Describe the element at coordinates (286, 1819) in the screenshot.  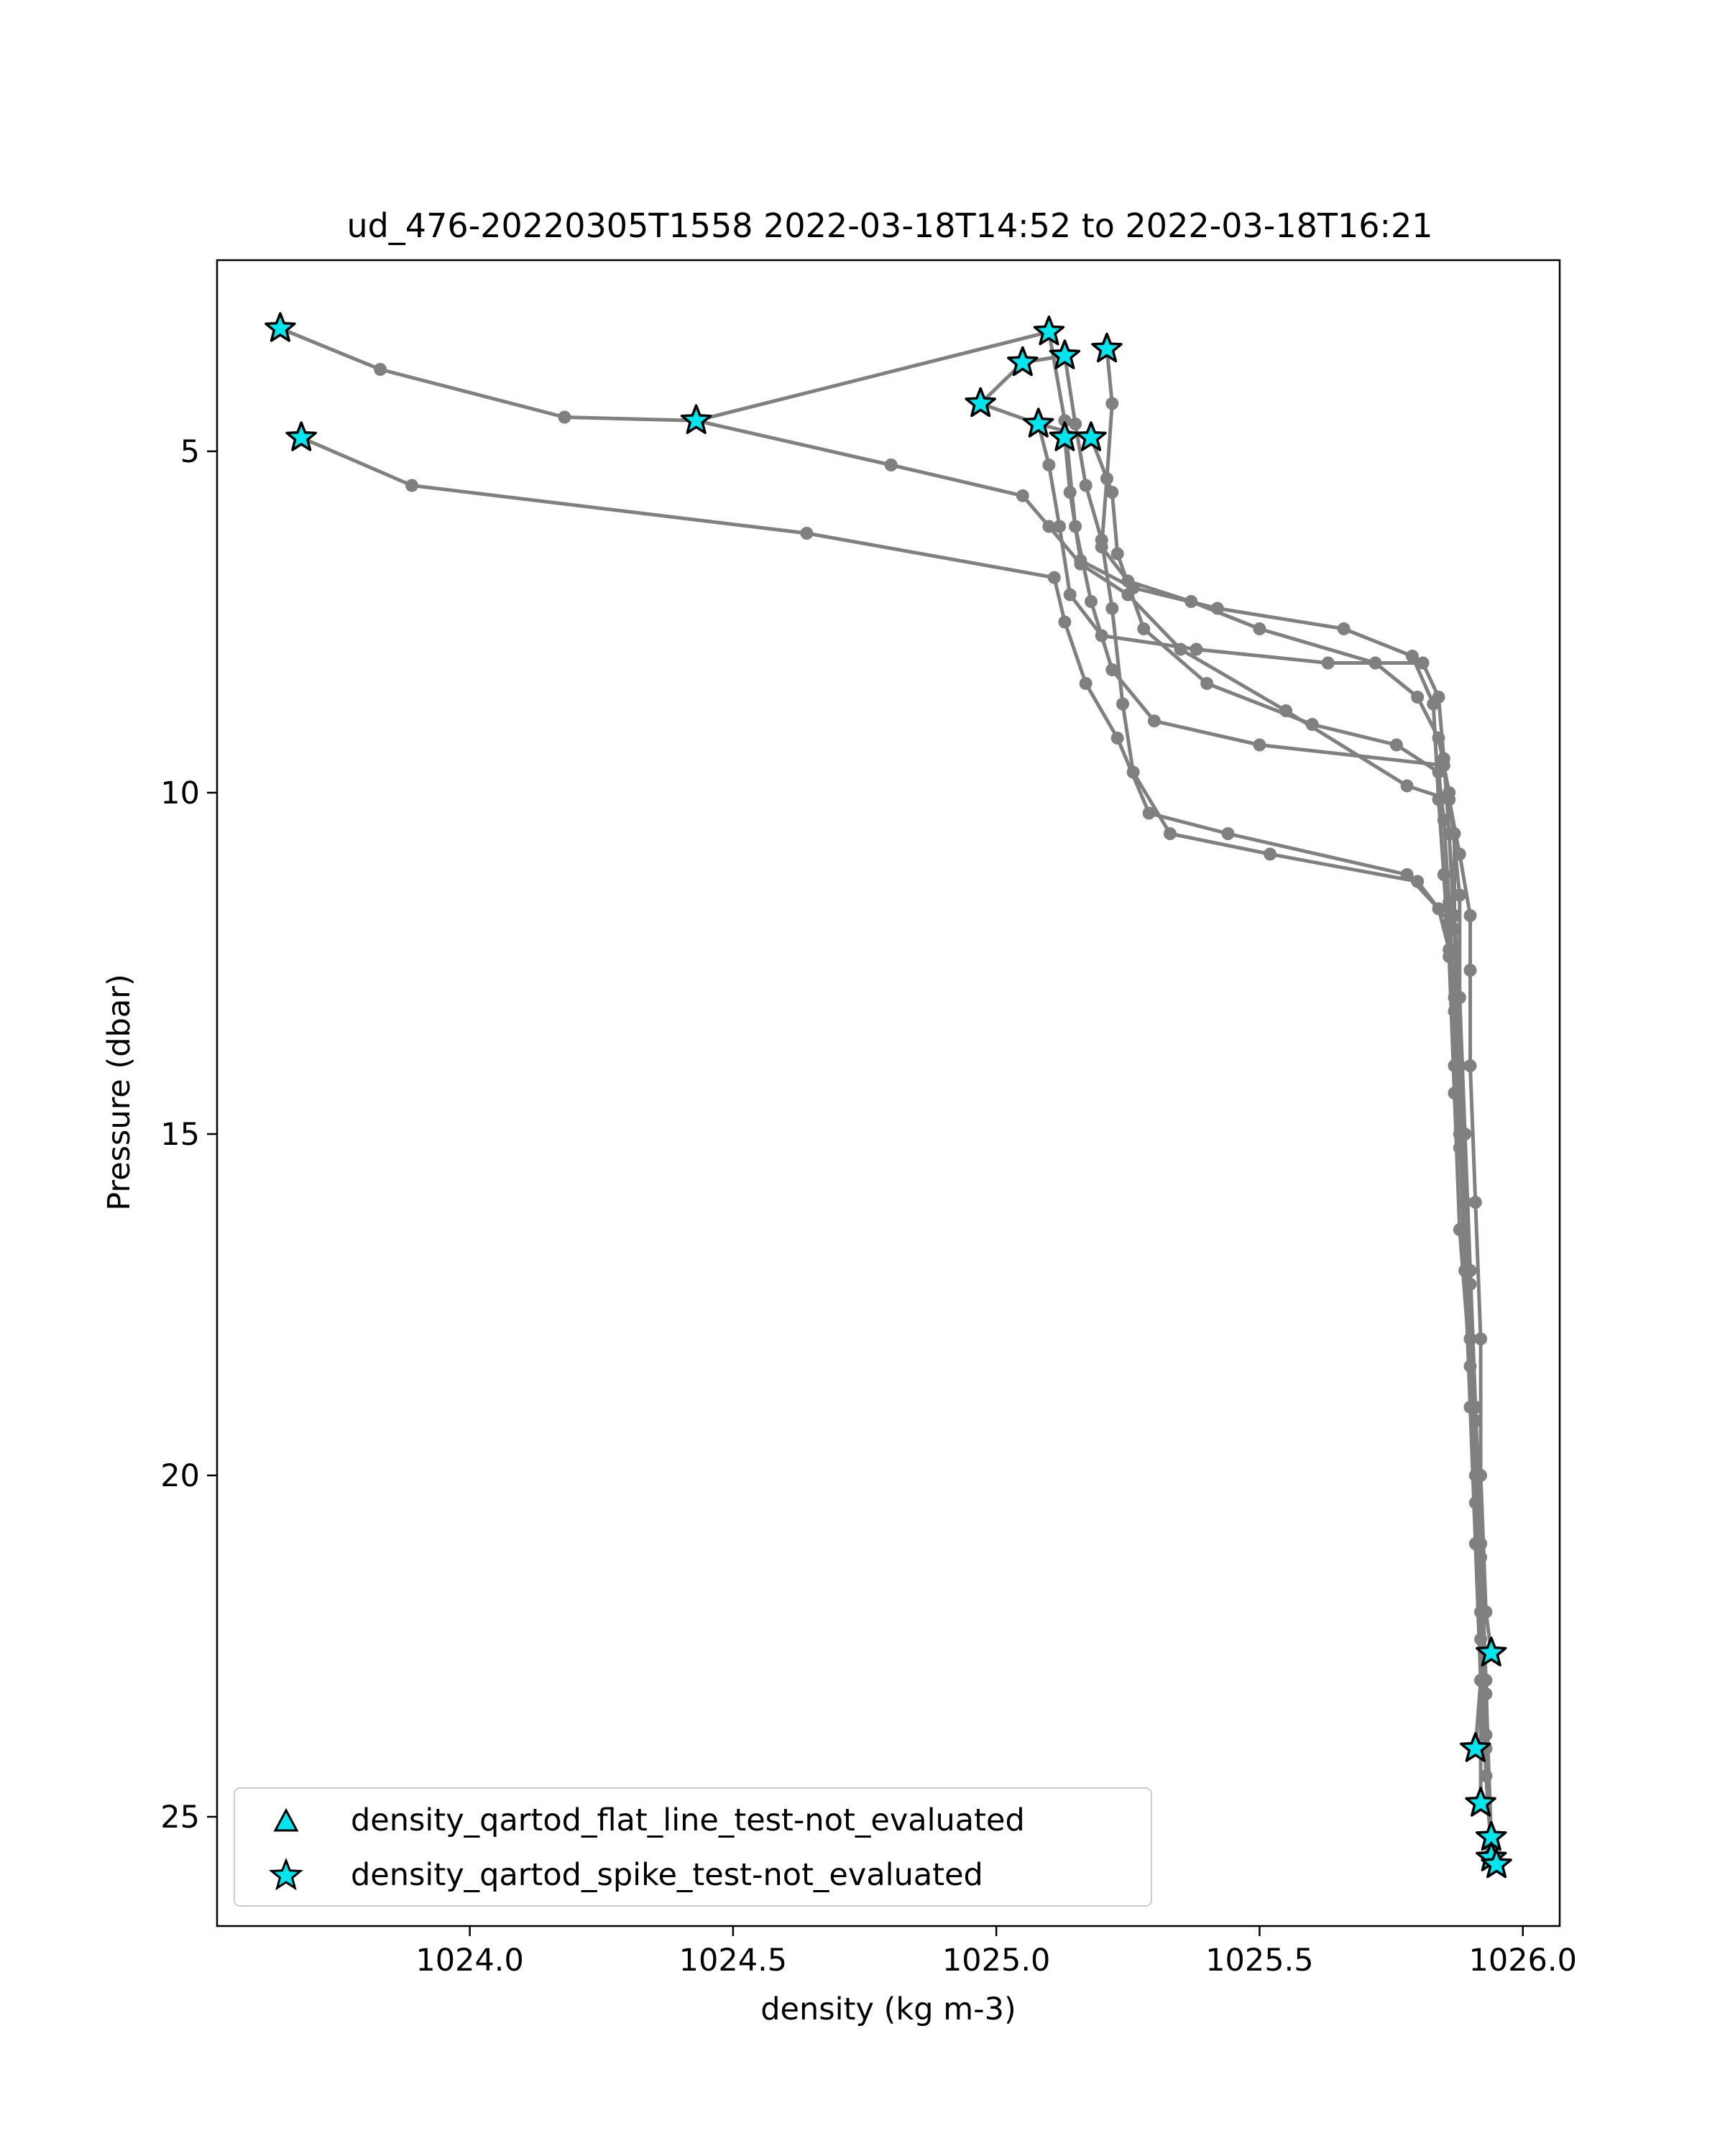
I see `triangle-marker-icon` at that location.